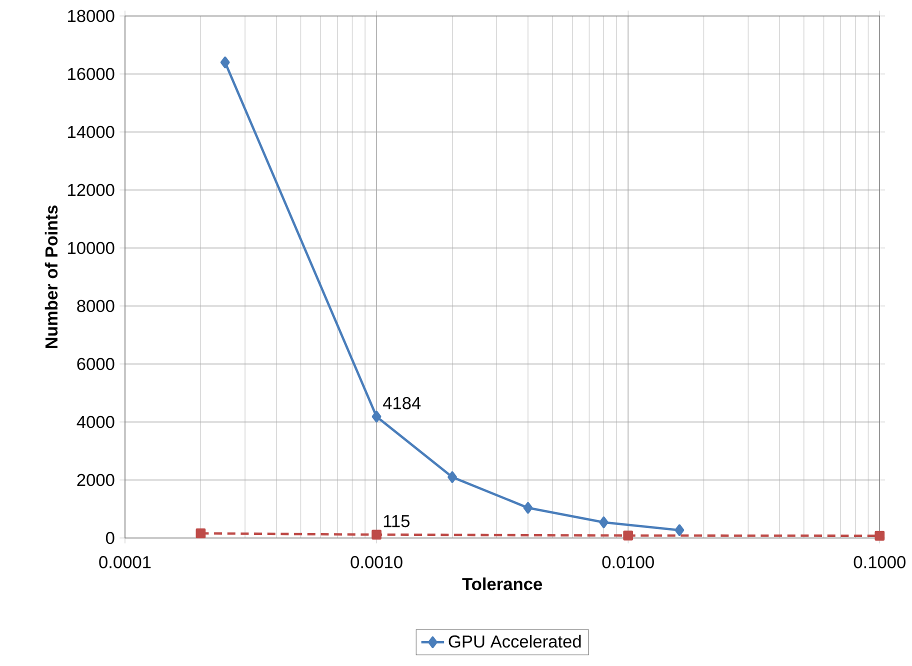  I want to click on y-tick-label: 12000, so click(91, 190).